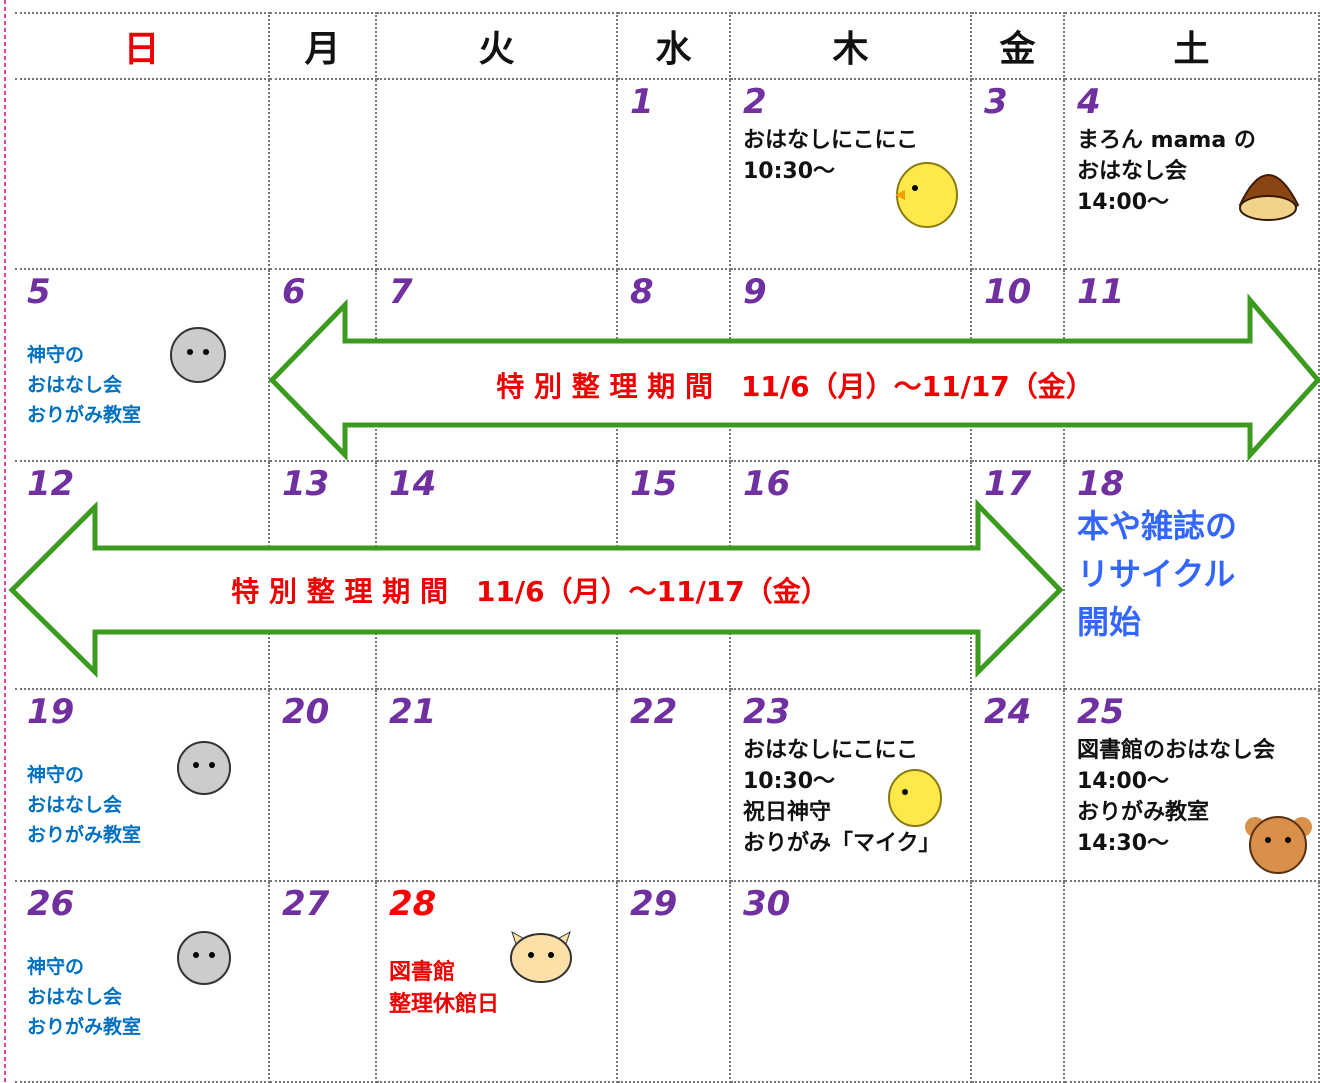  Describe the element at coordinates (851, 786) in the screenshot. I see `day-cell: 23 おはなしにこにこ 10:30～ 祝日神守おりがみ「マイク」` at that location.